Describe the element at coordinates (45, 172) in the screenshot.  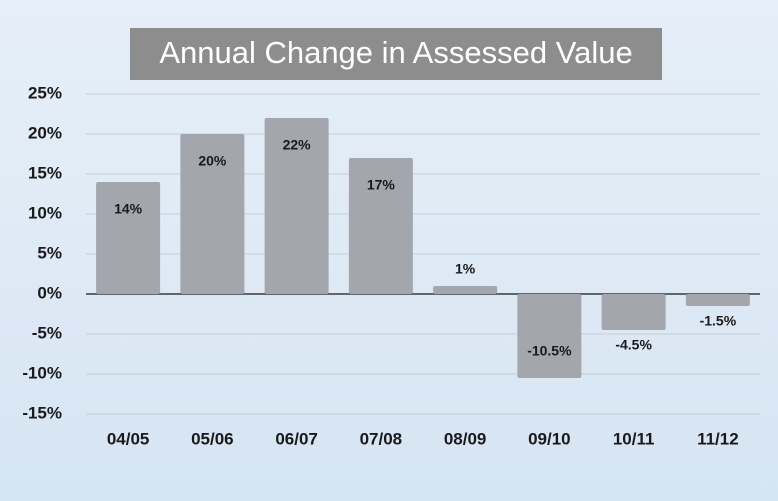
I see `y-tick-label: 15%` at that location.